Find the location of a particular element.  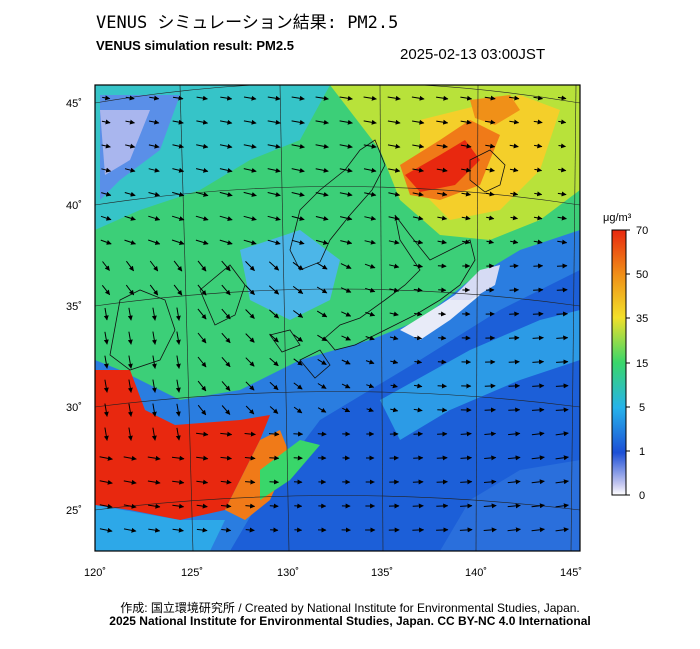

lat-label-40: 40˚ is located at coordinates (74, 206).